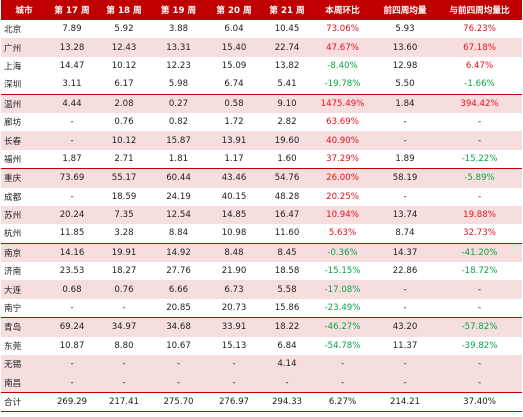 The image size is (523, 417). I want to click on cell-vs-avg: -1.66%, so click(479, 84).